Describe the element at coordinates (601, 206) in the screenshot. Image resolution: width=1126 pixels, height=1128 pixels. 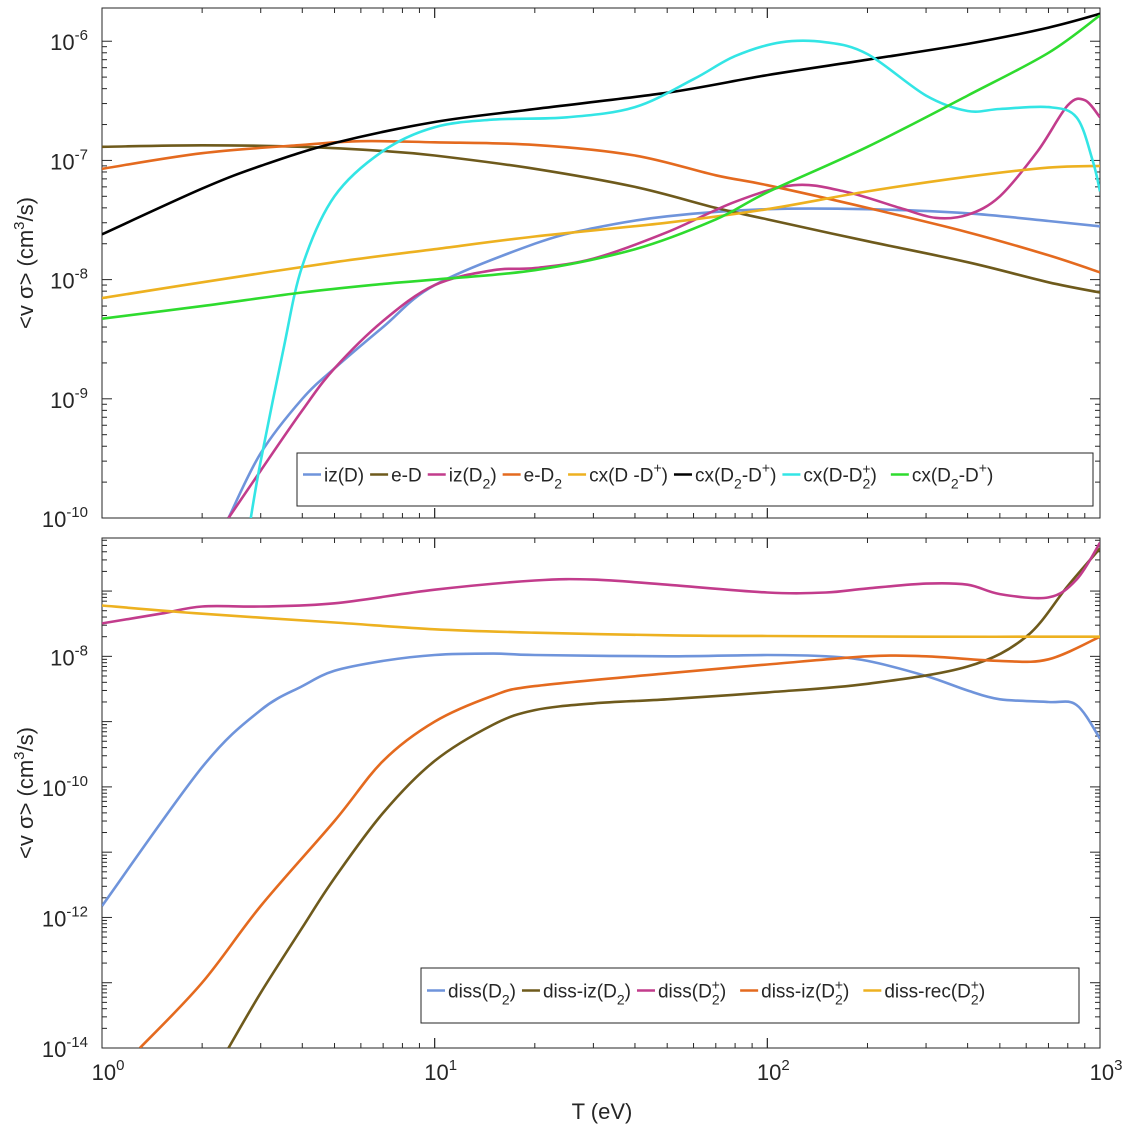
I see `series-line-e-D2` at that location.